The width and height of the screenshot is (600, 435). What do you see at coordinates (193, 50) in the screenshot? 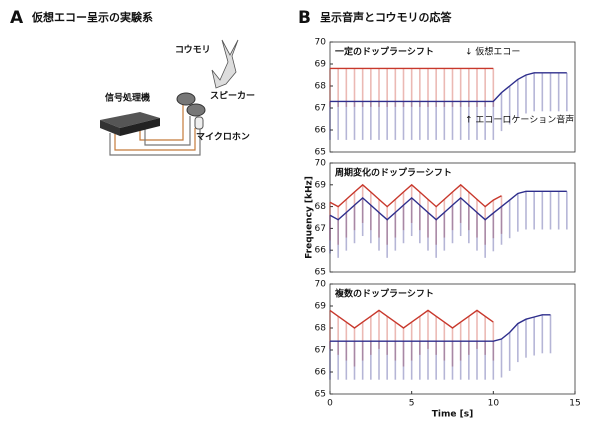
I see `label: コウモリ` at bounding box center [193, 50].